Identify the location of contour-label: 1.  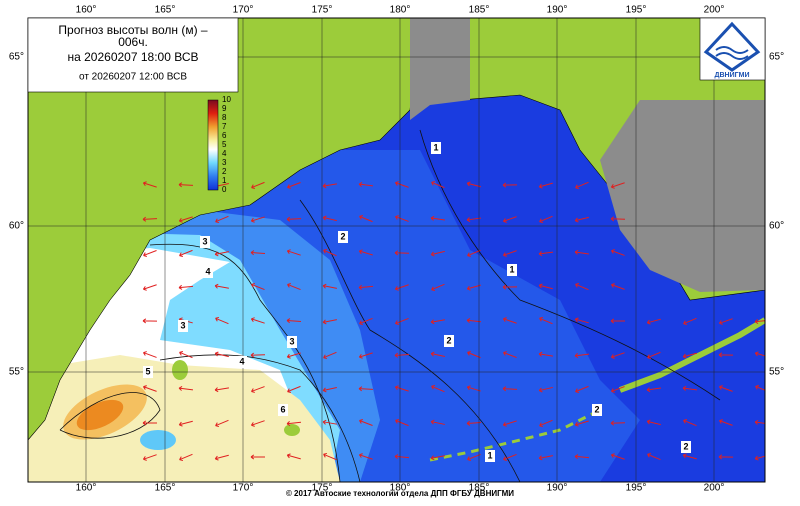
(511, 269).